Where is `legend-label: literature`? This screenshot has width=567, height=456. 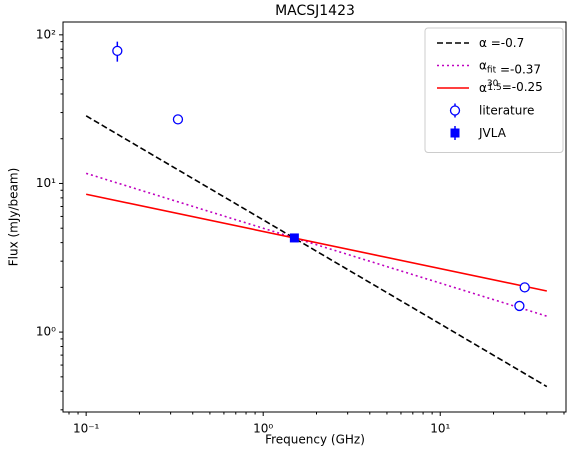
legend-label: literature is located at coordinates (506, 110).